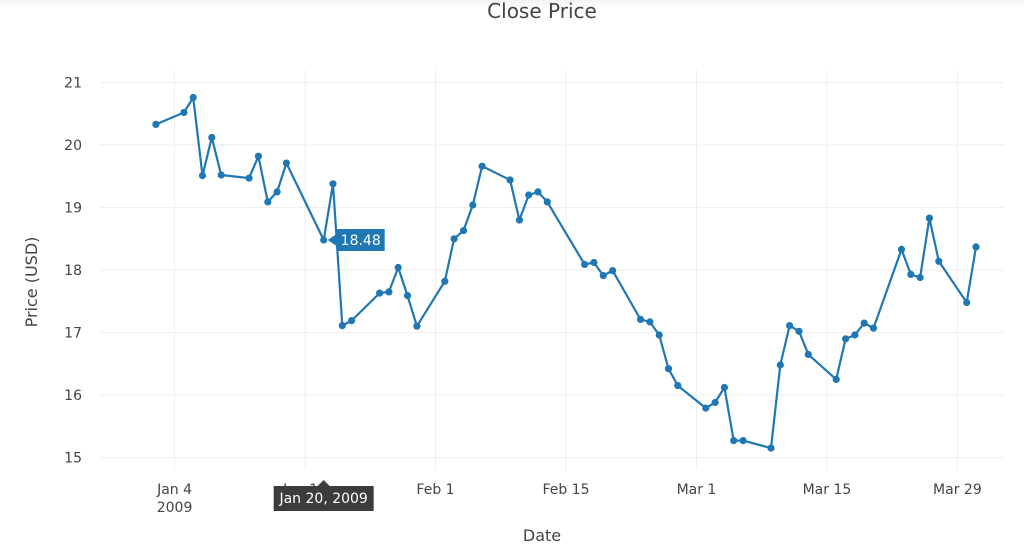  I want to click on hover-value-box, so click(356, 240).